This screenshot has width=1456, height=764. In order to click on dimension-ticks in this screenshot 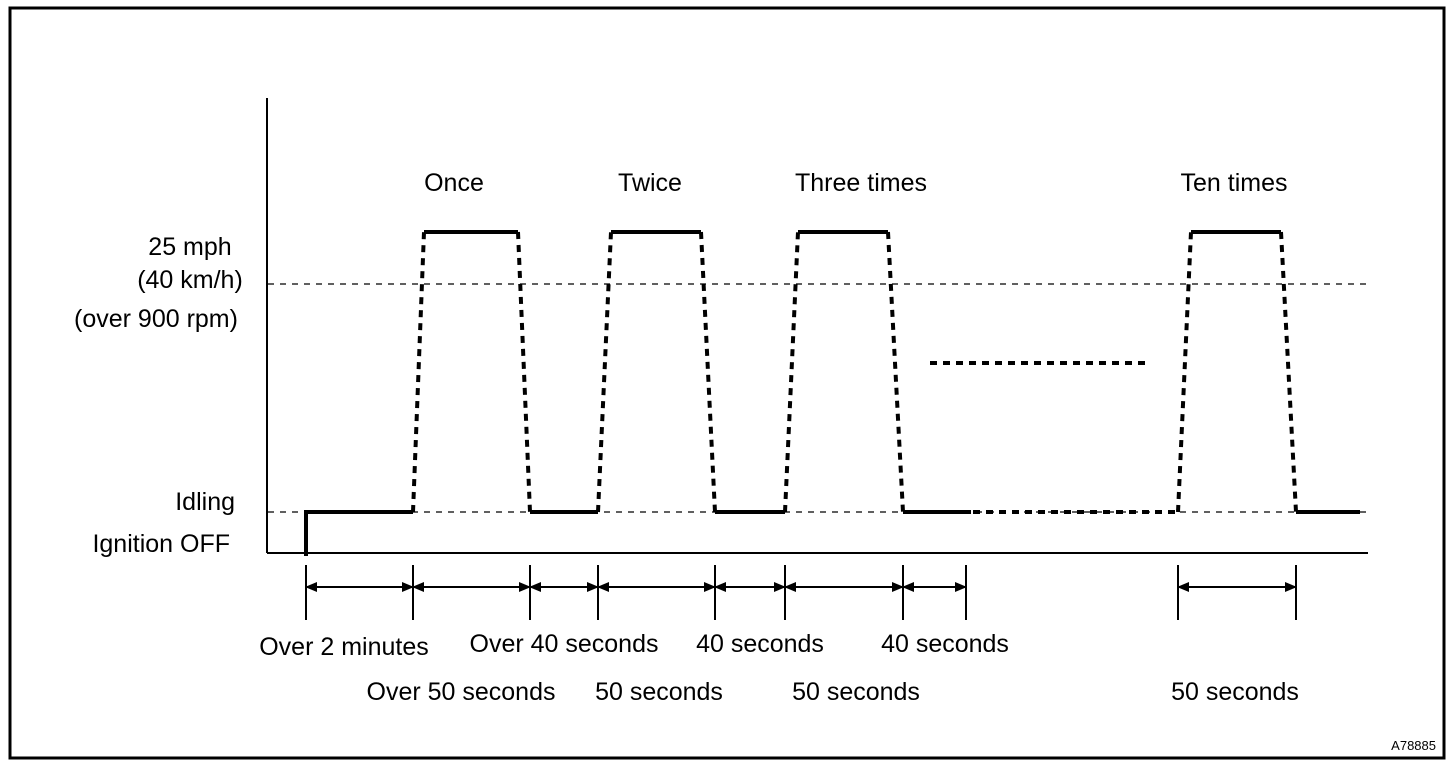, I will do `click(801, 592)`.